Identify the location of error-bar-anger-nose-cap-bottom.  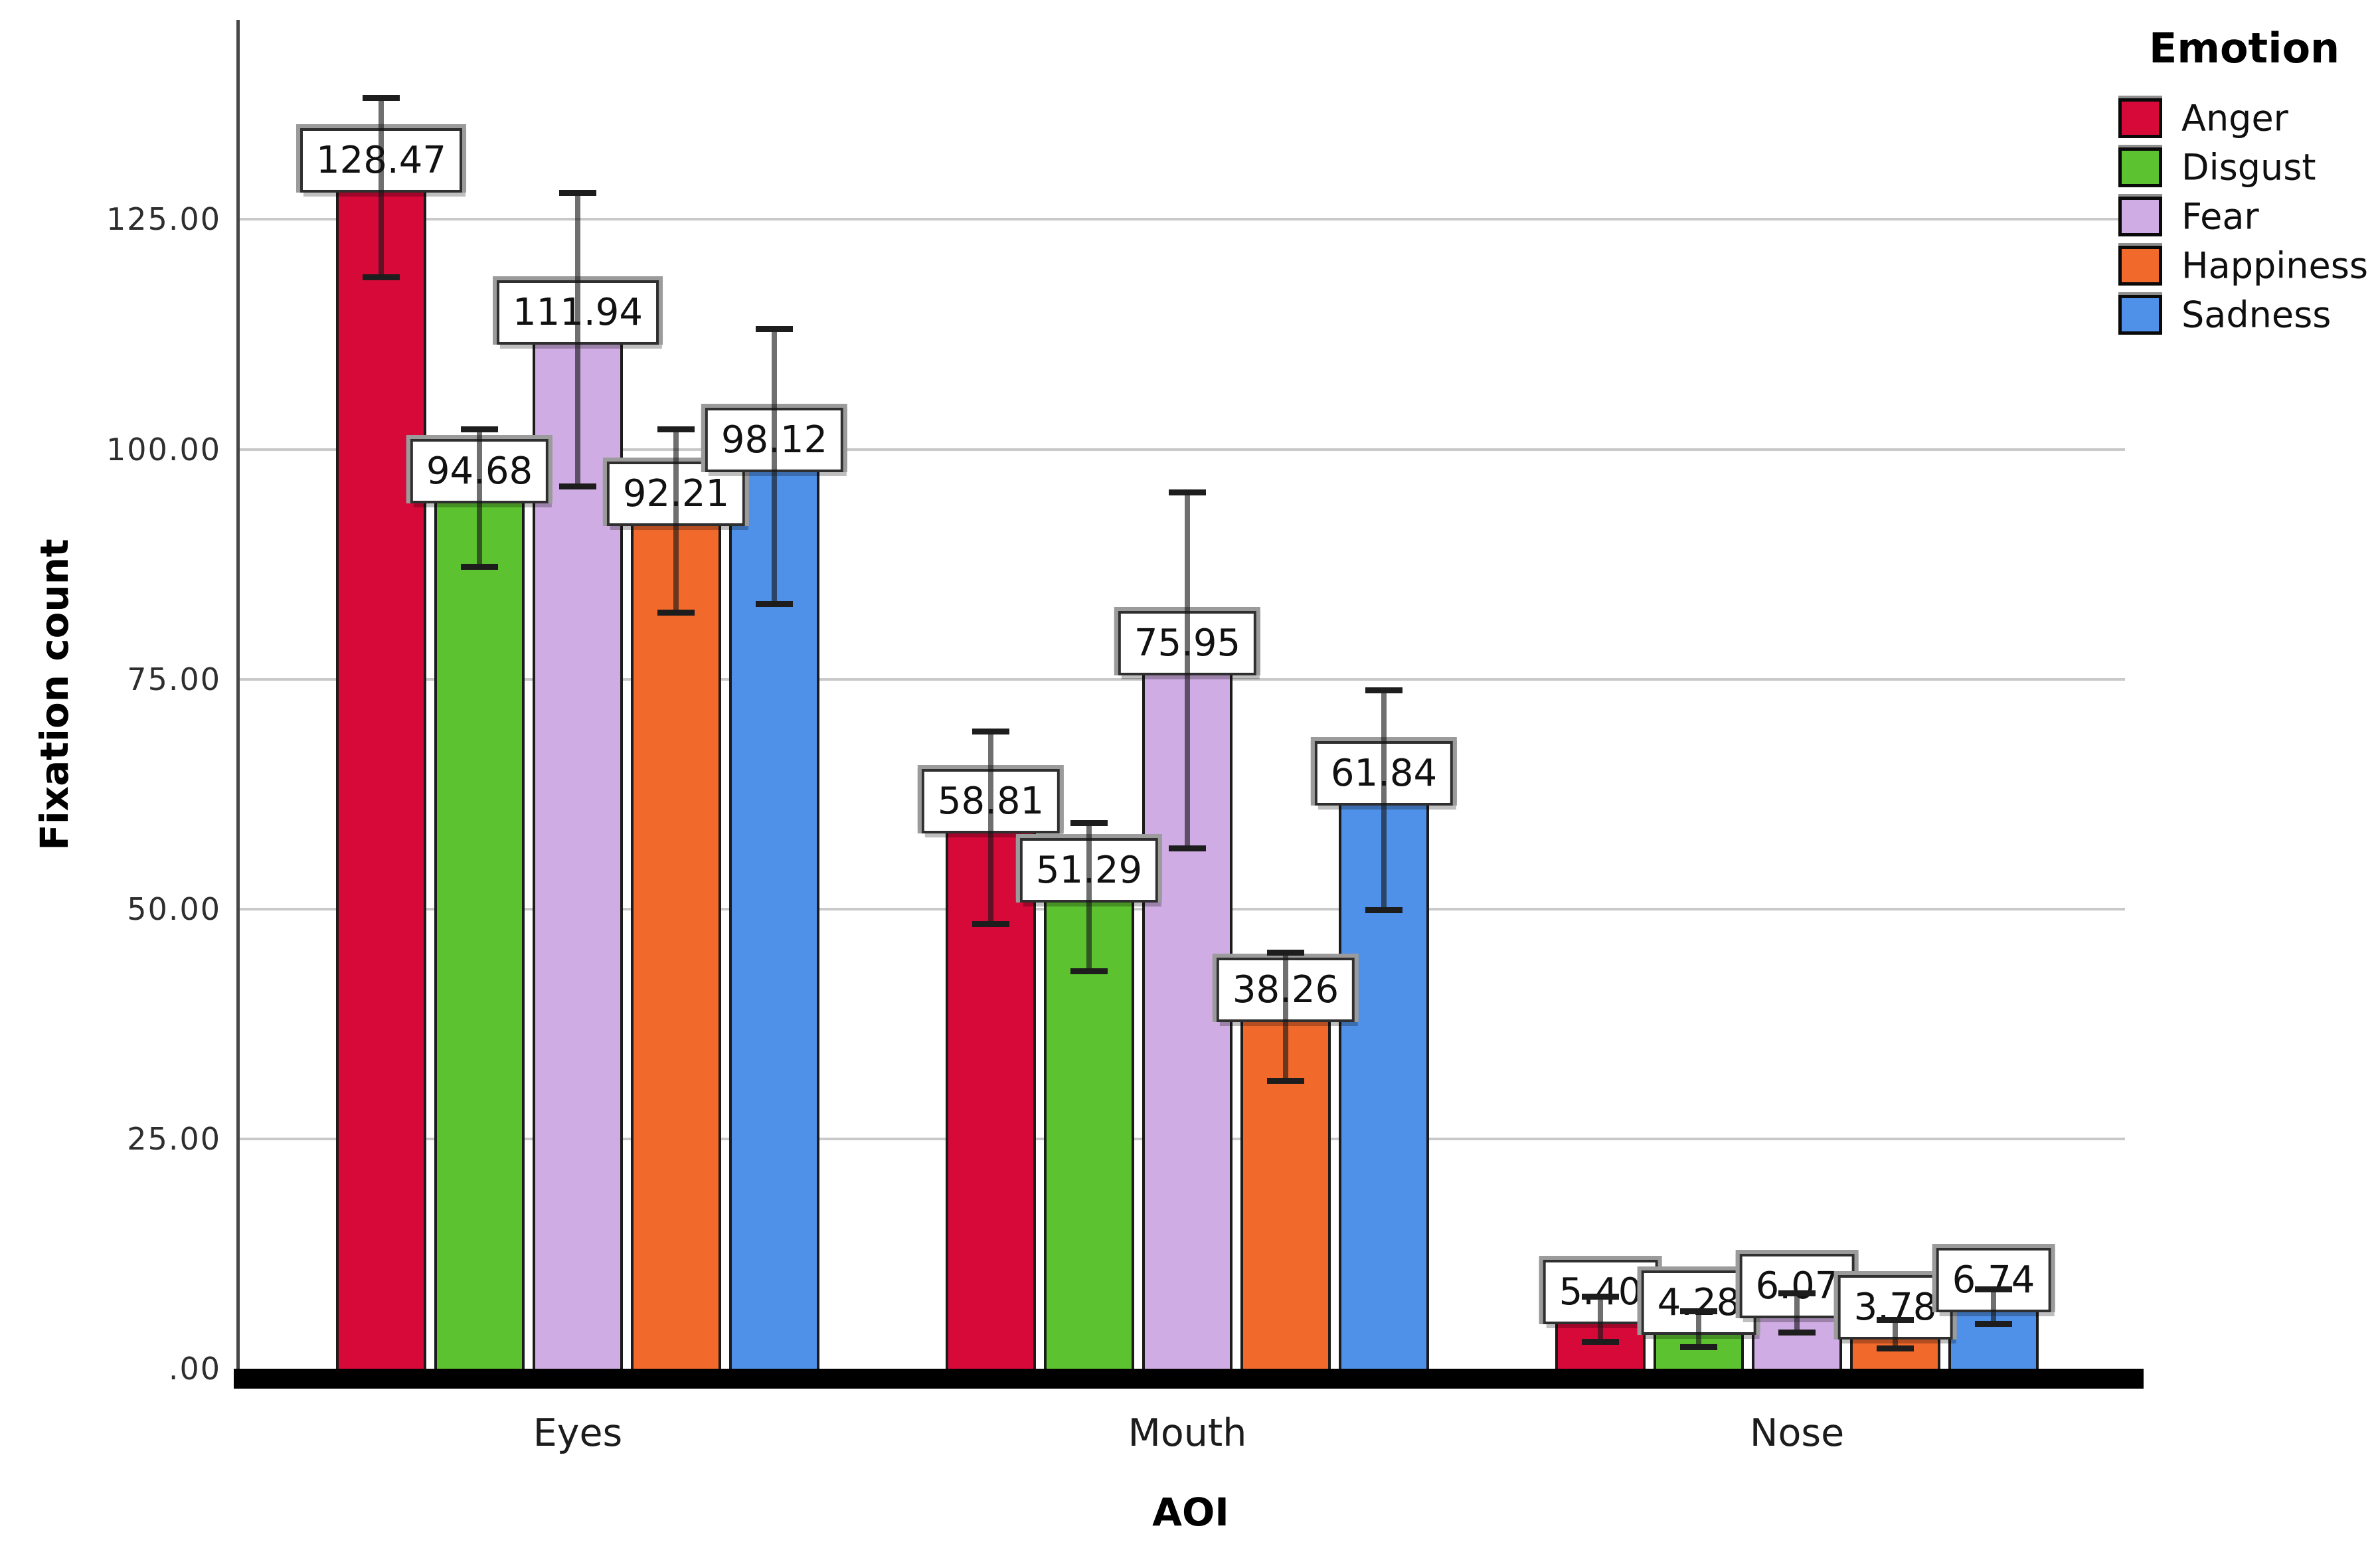
(1600, 1341).